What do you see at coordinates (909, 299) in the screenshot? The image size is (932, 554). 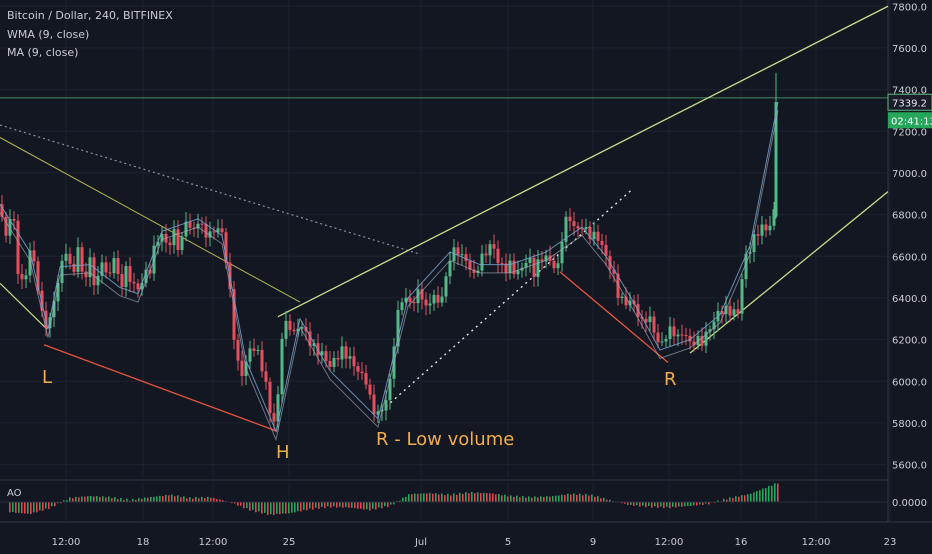 I see `price-tick-label: 6400.0` at bounding box center [909, 299].